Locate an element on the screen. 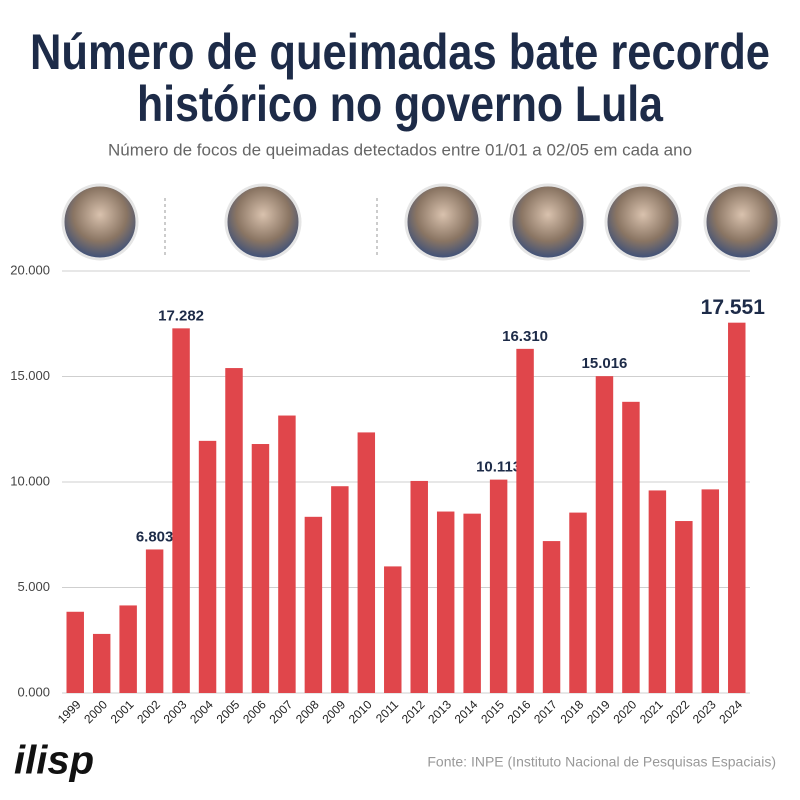 This screenshot has height=800, width=800. x-tick-label: 2011 is located at coordinates (387, 711).